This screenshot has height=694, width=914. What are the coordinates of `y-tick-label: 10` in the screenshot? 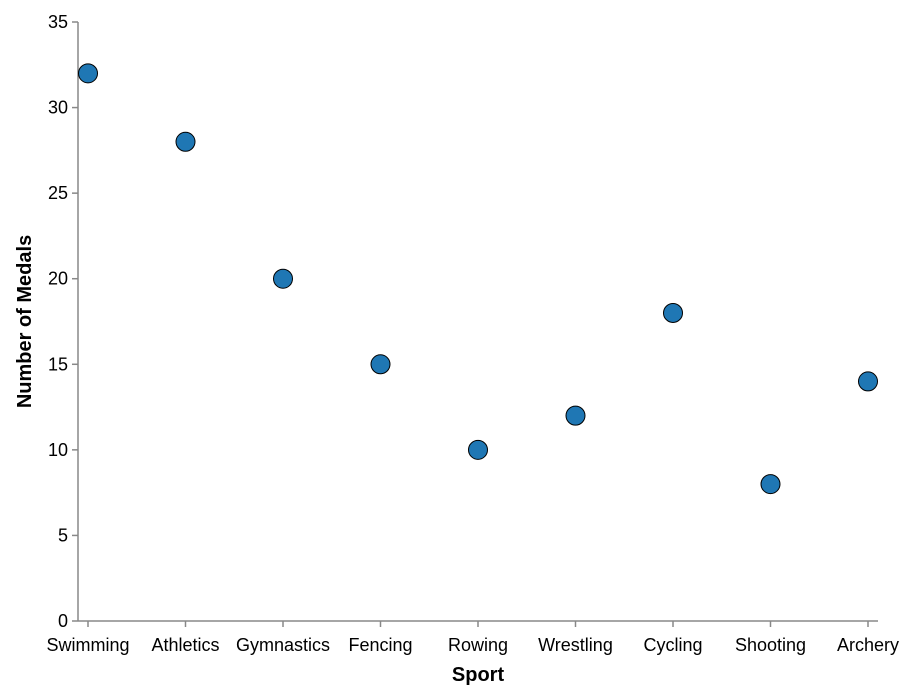 It's located at (58, 450).